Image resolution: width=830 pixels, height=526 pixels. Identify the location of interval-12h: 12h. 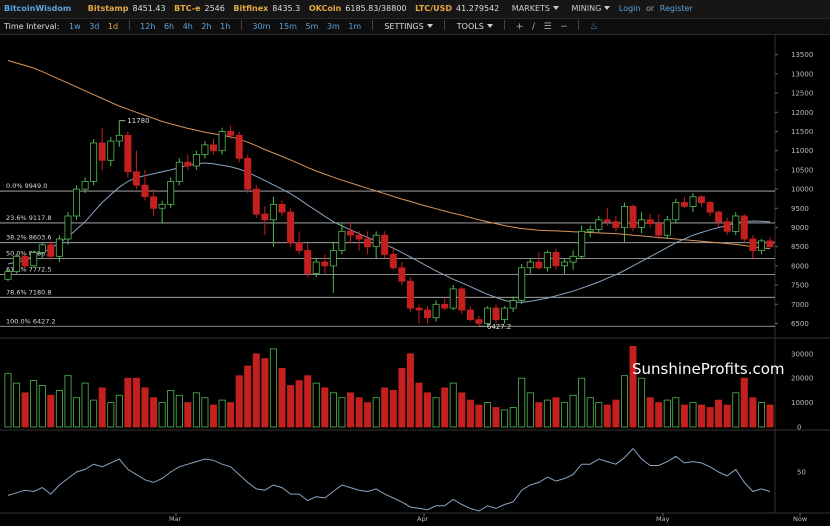
(148, 26).